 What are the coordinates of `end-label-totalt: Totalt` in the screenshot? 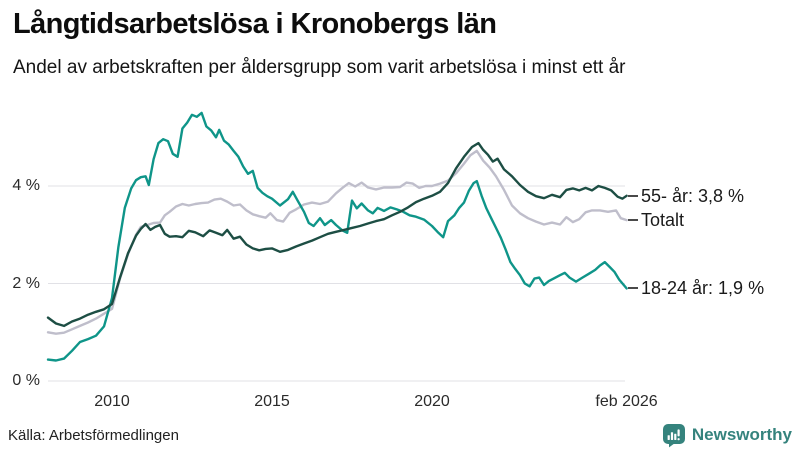 It's located at (663, 220).